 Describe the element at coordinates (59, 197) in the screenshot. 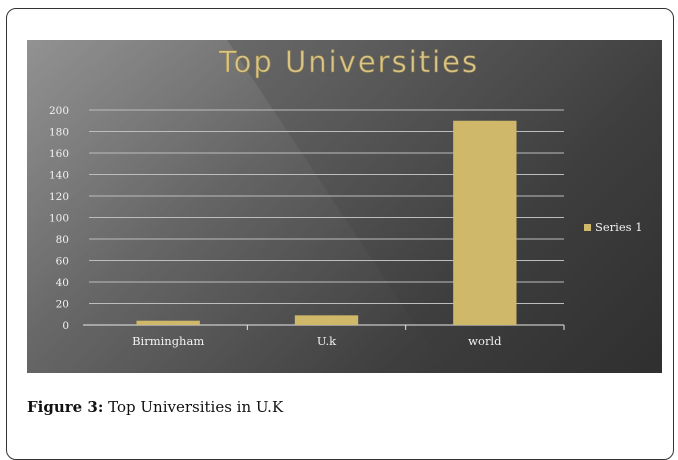

I see `y-tick-label: 120` at that location.